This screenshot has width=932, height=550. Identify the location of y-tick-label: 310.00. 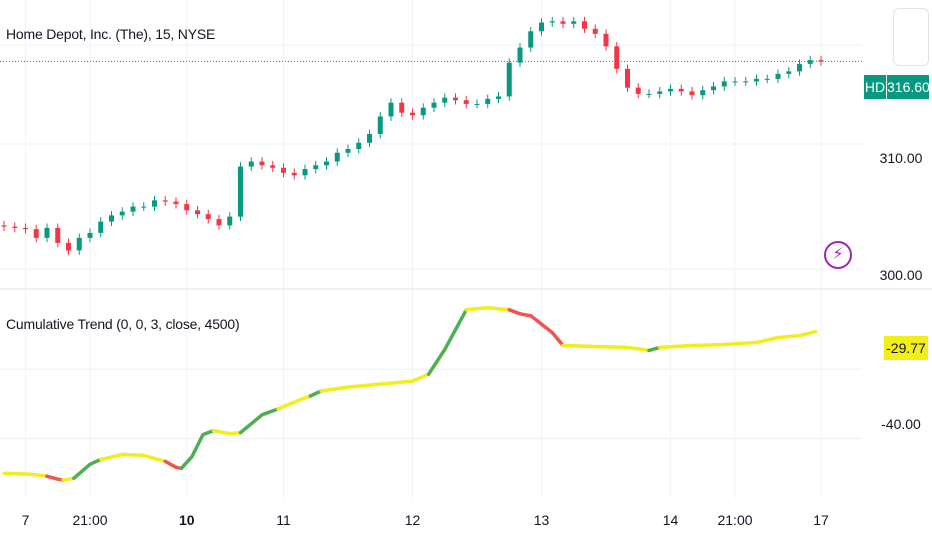
(901, 158).